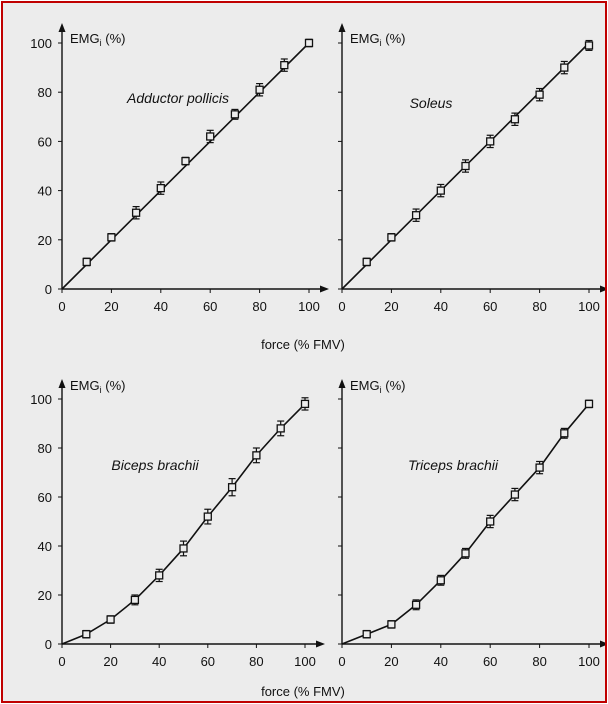  I want to click on y-tick-label: 100, so click(41, 43).